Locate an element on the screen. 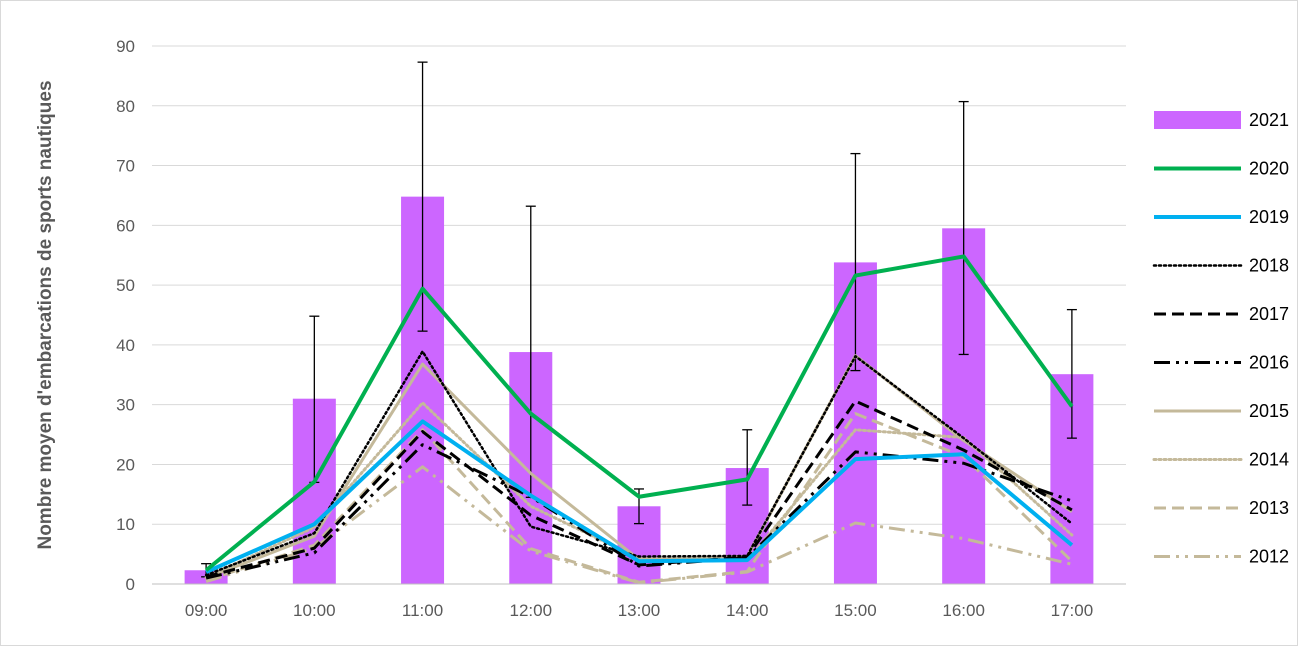 This screenshot has width=1298, height=650. y-tick-label: 80 is located at coordinates (125, 106).